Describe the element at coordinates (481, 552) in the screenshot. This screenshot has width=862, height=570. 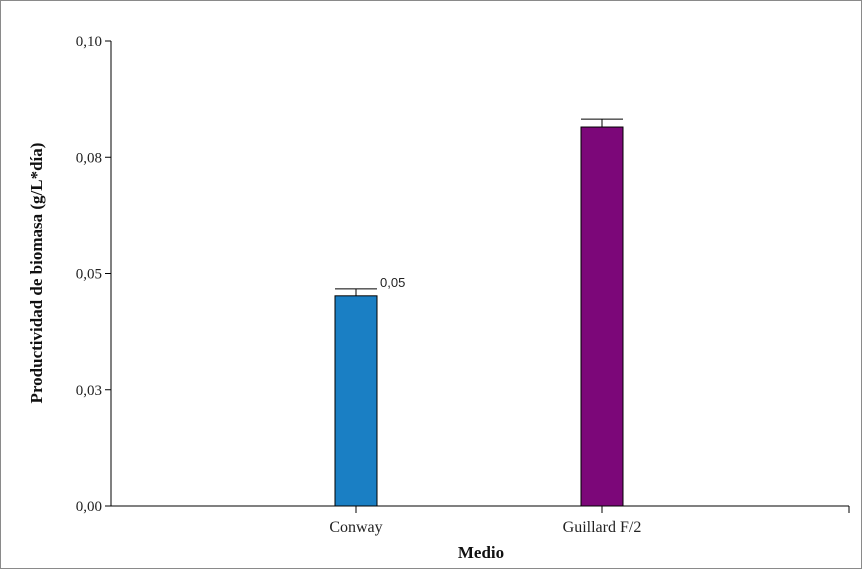
I see `x-axis-title: Medio` at that location.